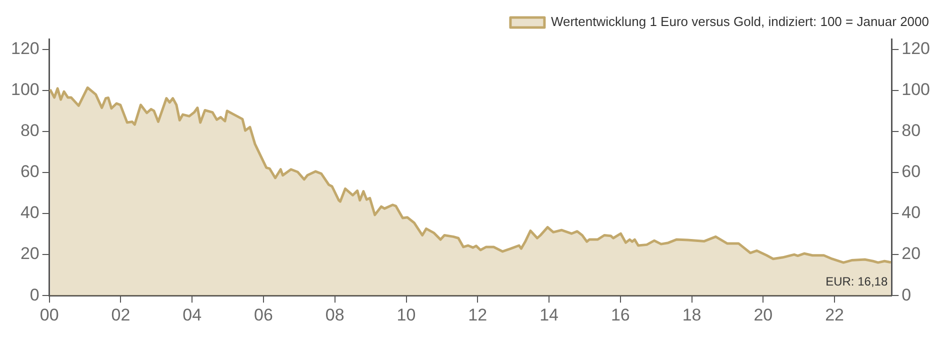  Describe the element at coordinates (916, 90) in the screenshot. I see `y2-tick-label: 100` at that location.